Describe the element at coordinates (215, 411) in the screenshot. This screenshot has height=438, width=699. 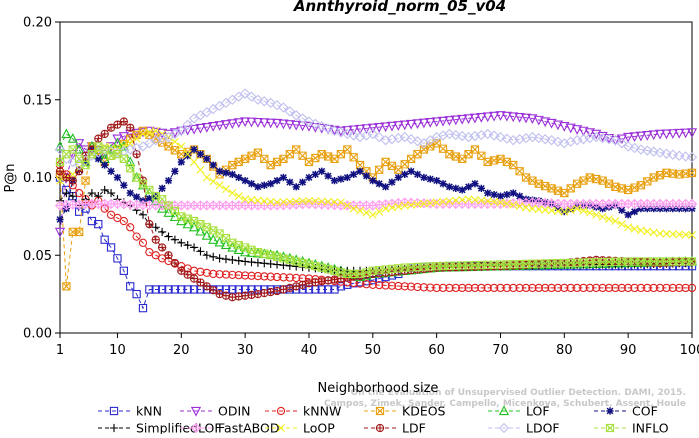
I see `legend-item-odin: ODIN` at that location.